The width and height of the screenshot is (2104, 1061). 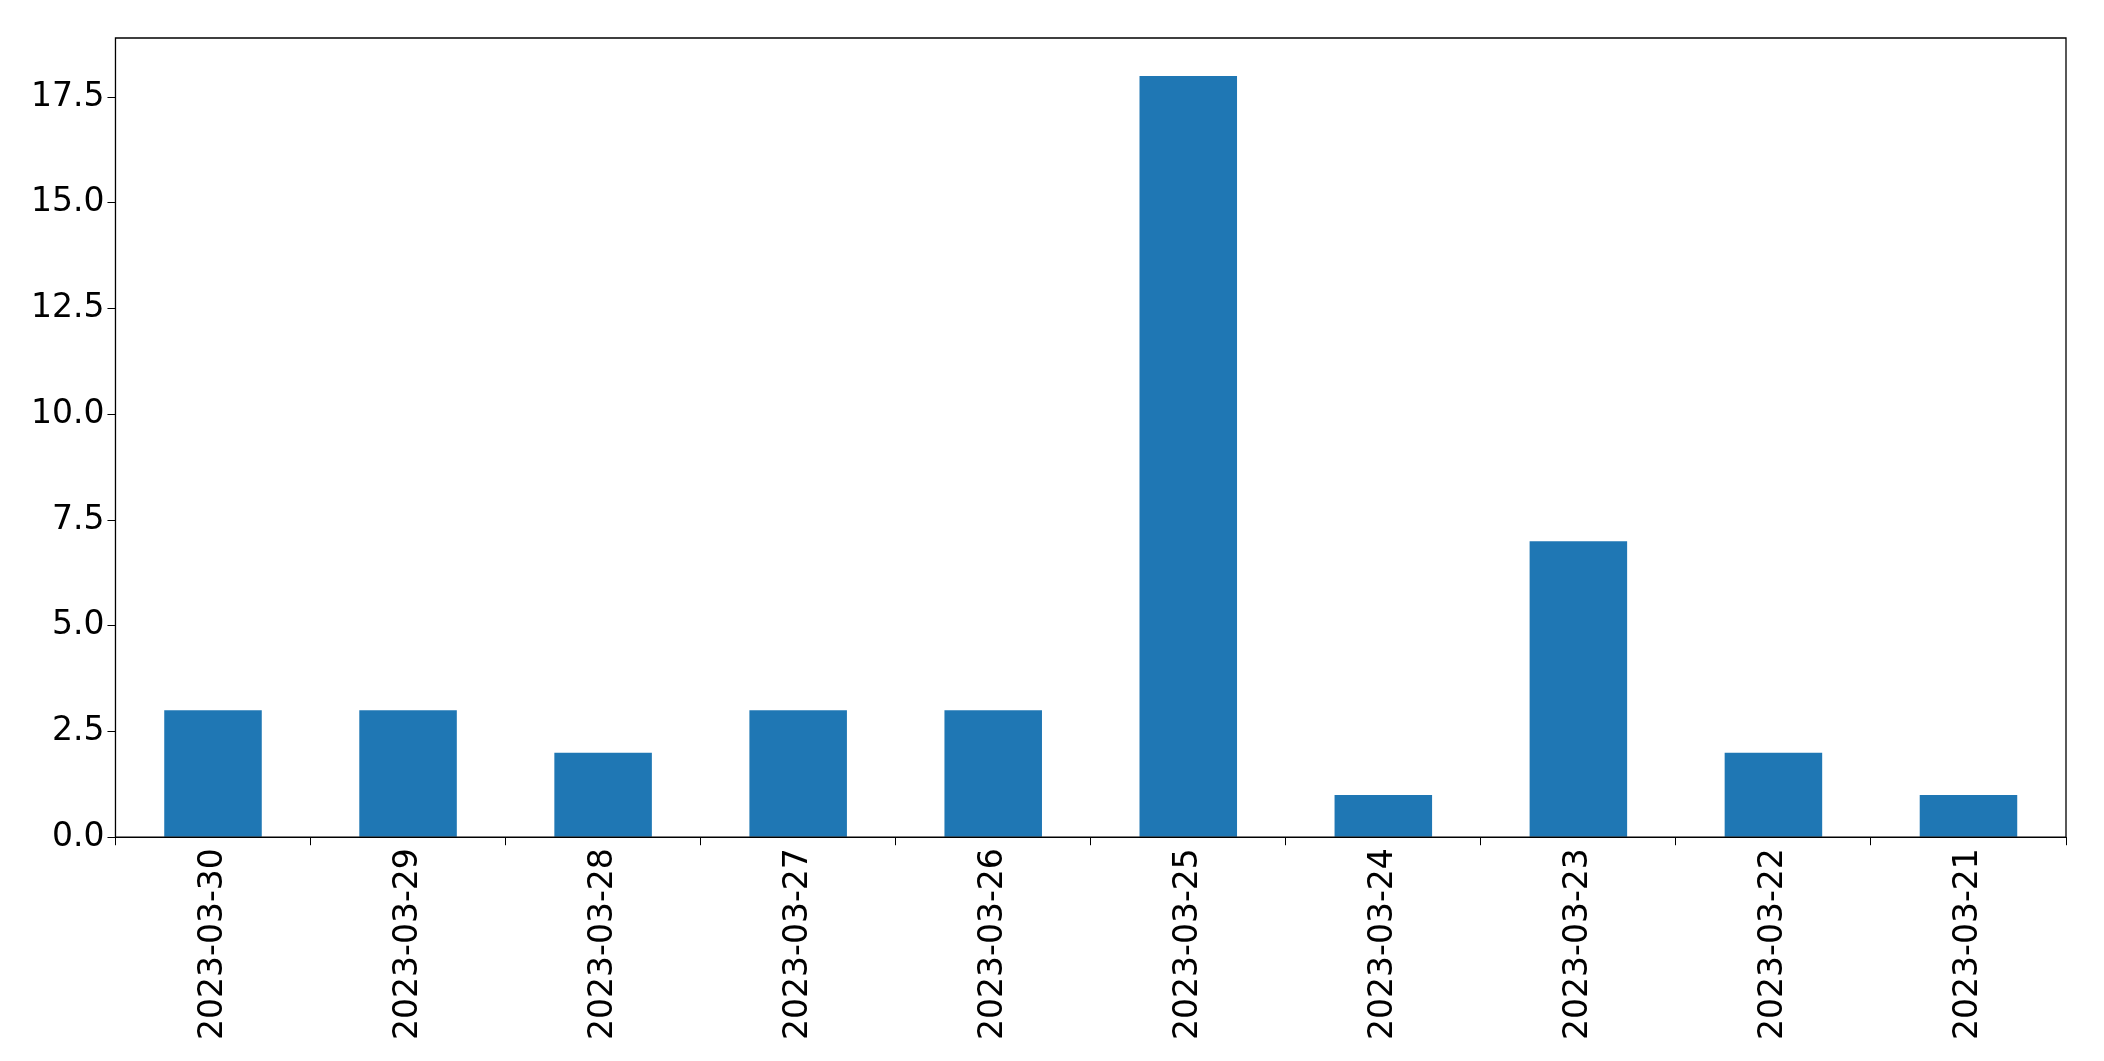 I want to click on y-tick-label: 2.5, so click(x=78, y=729).